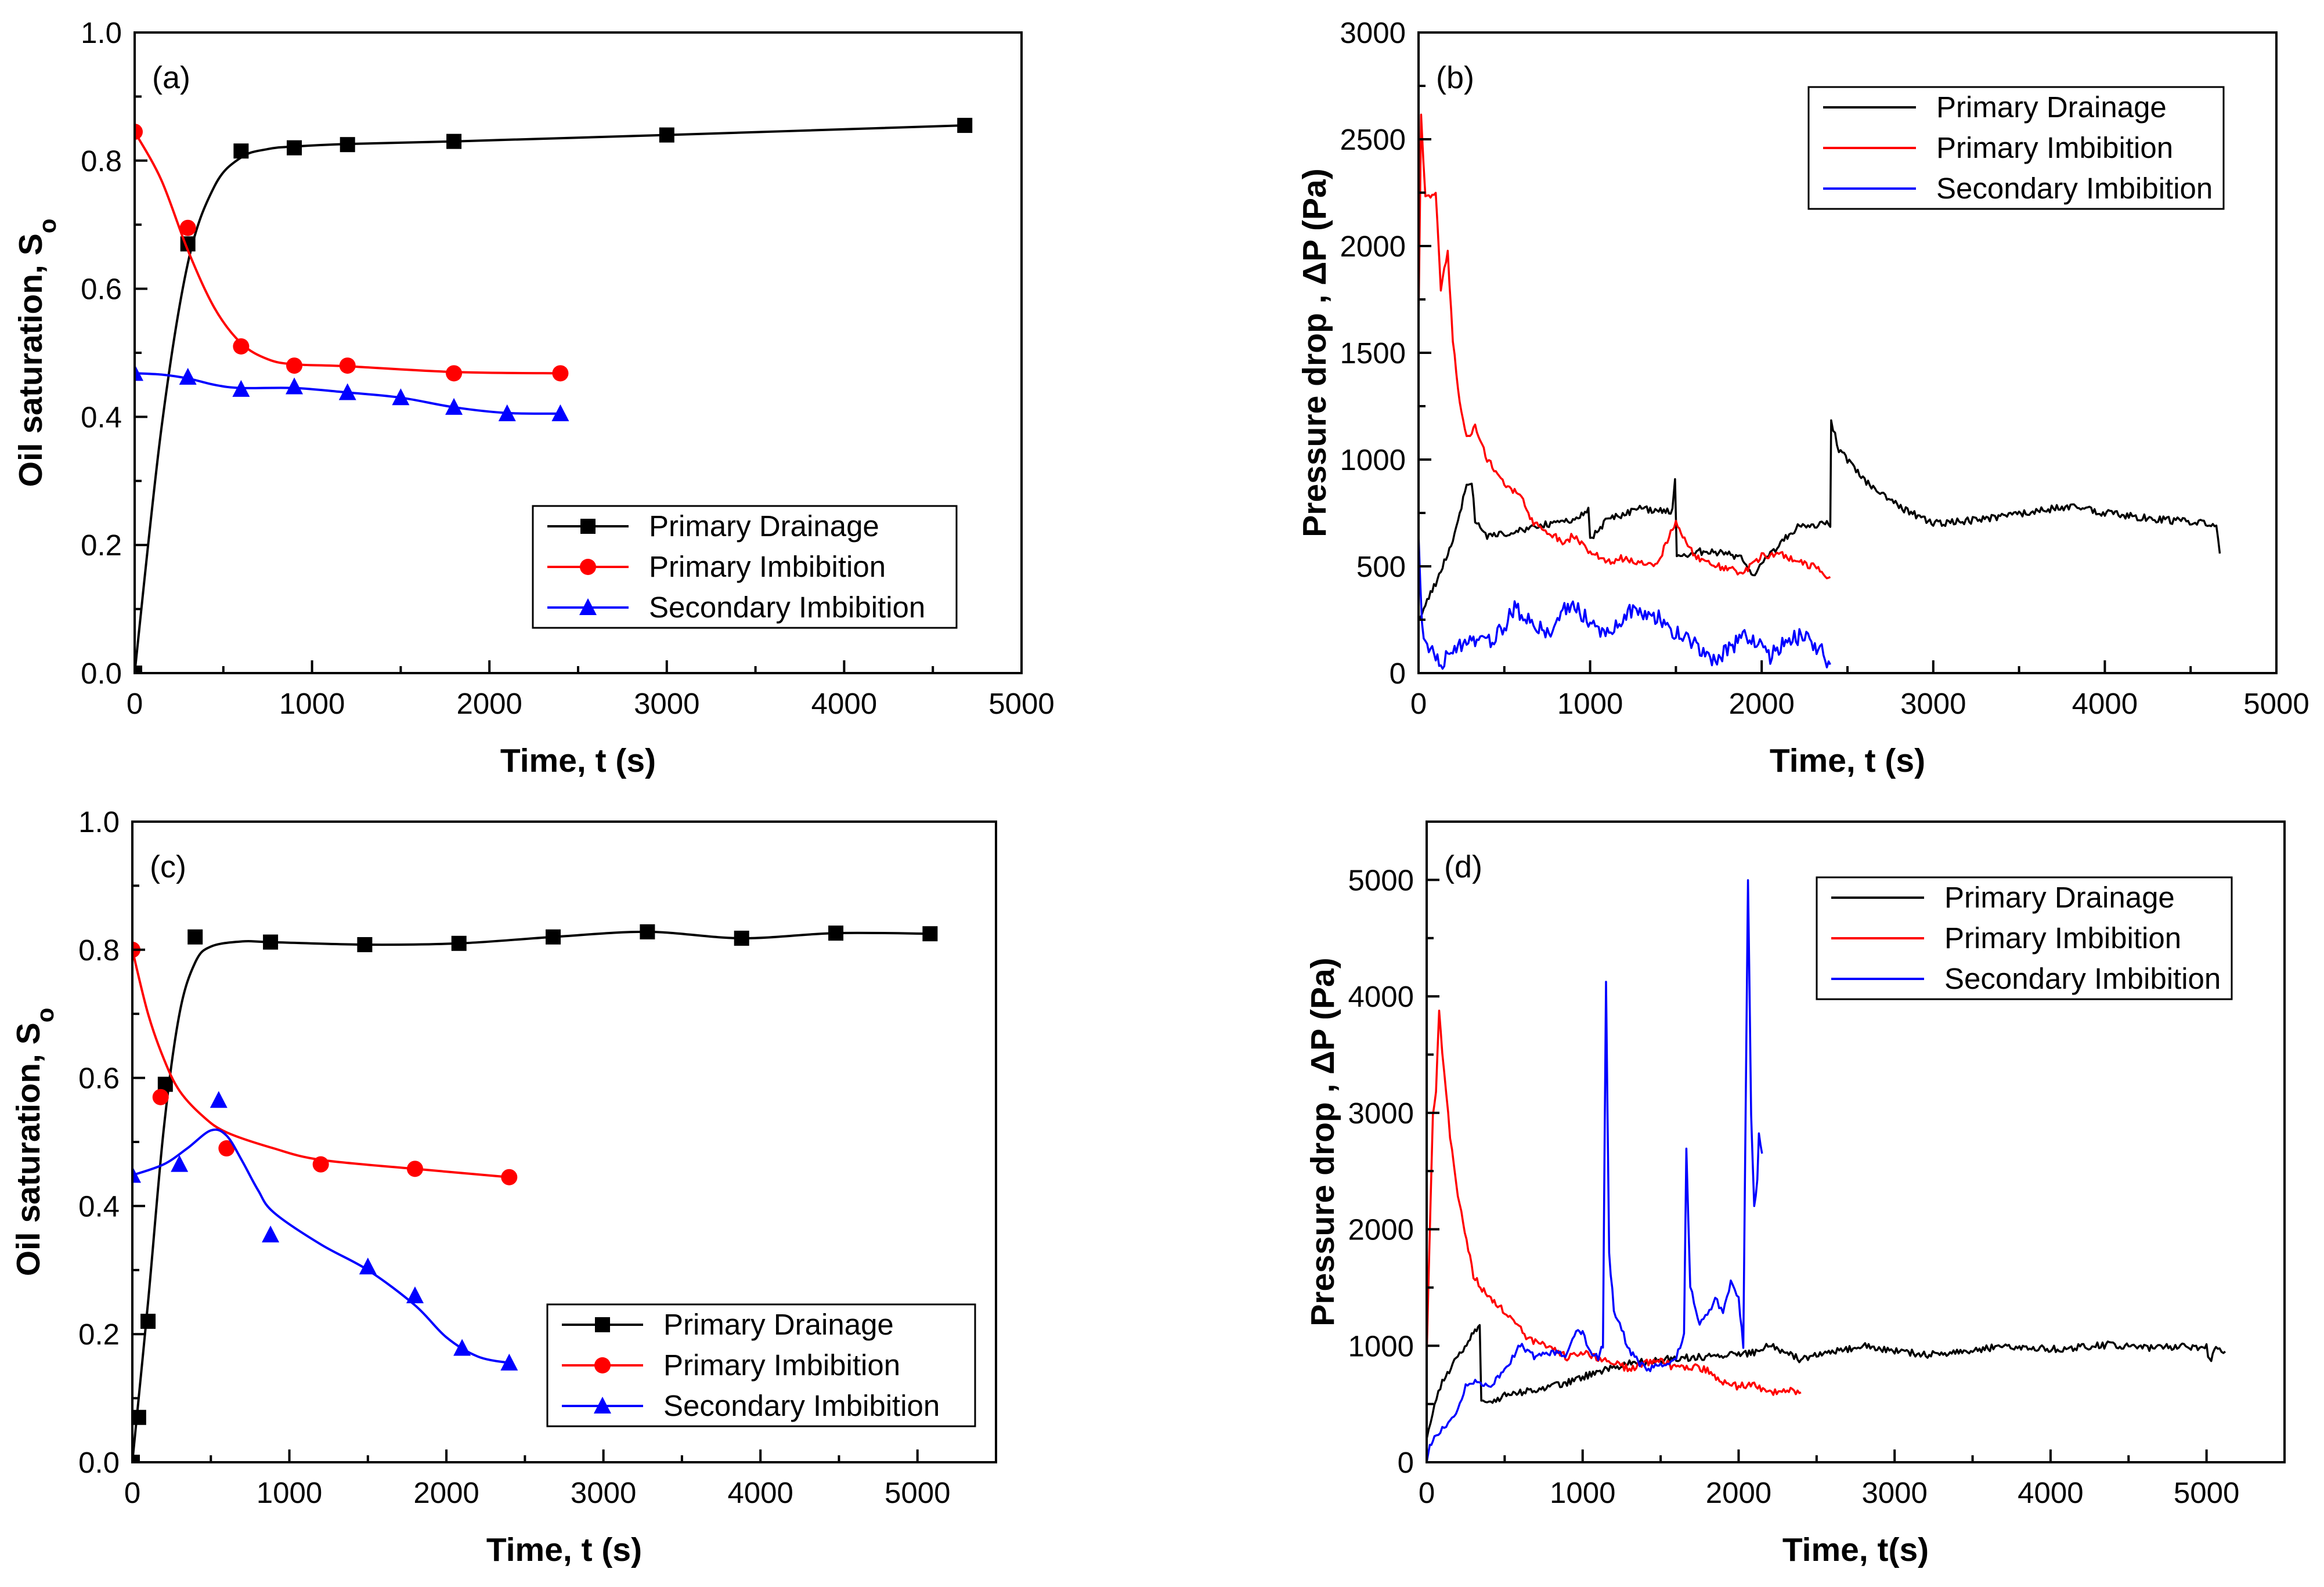 Image resolution: width=2324 pixels, height=1587 pixels. I want to click on panel-label: (b), so click(1455, 77).